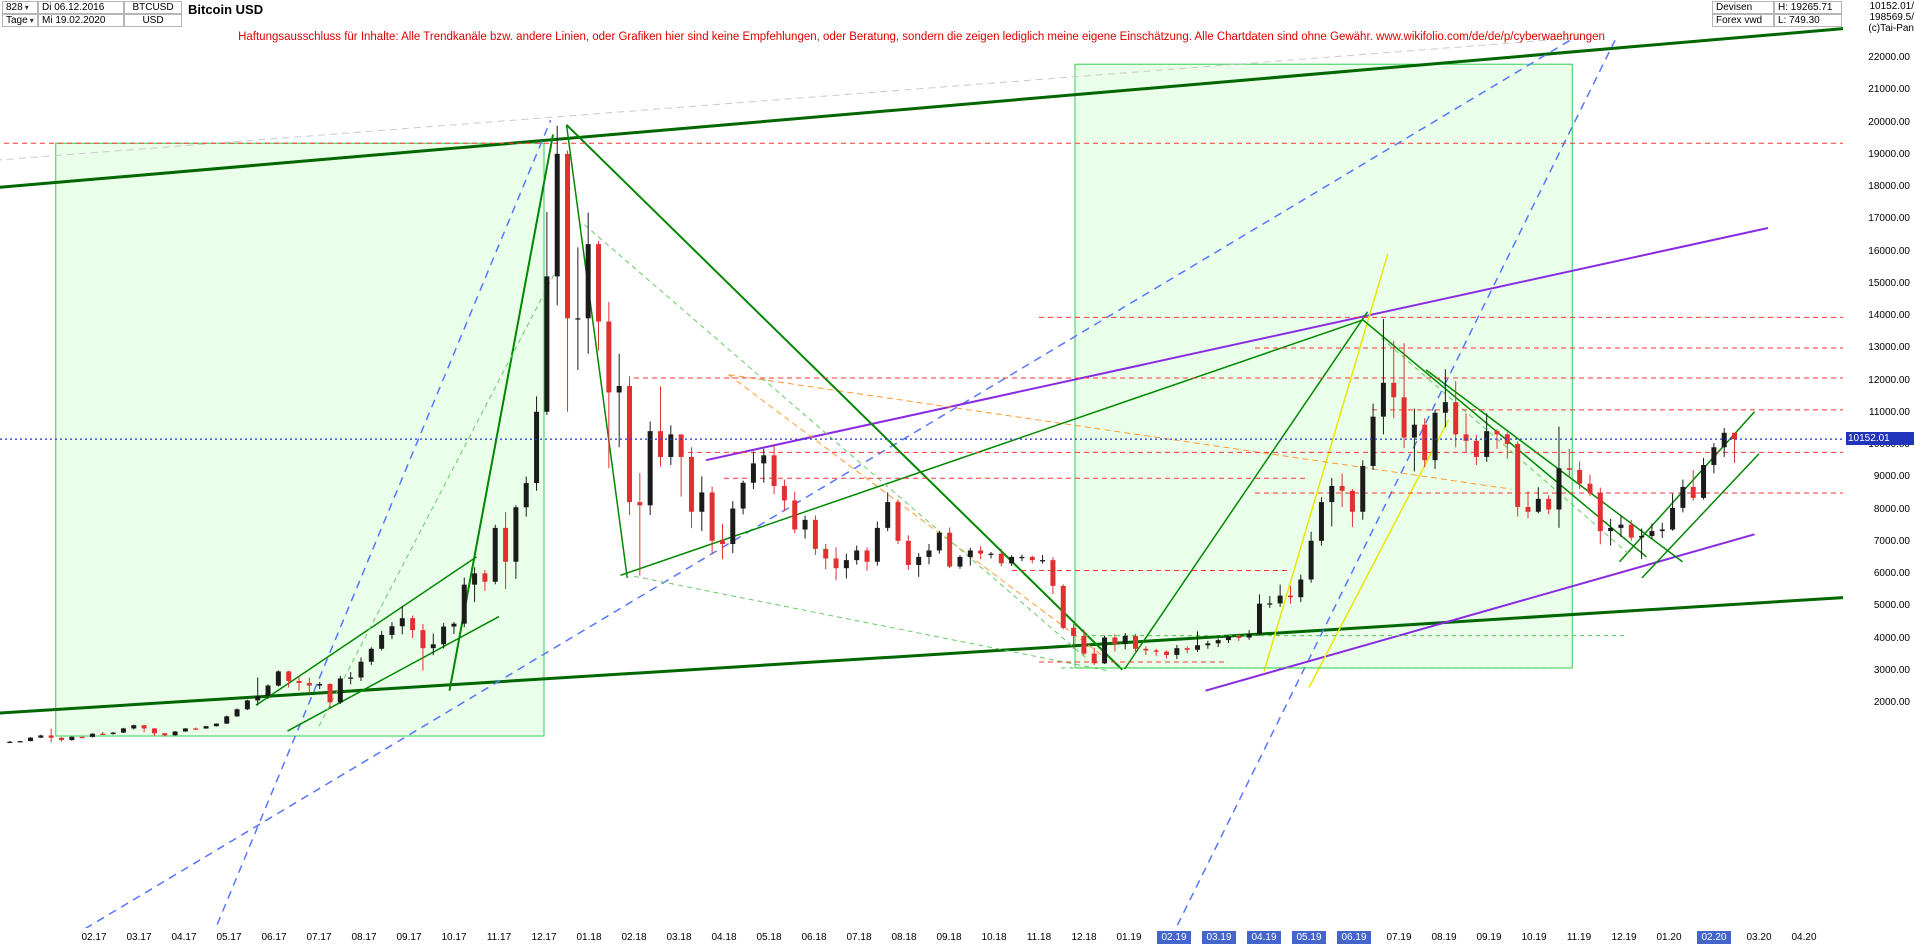 Image resolution: width=1916 pixels, height=952 pixels. Describe the element at coordinates (1889, 316) in the screenshot. I see `y-axis-label: 14000.00` at that location.